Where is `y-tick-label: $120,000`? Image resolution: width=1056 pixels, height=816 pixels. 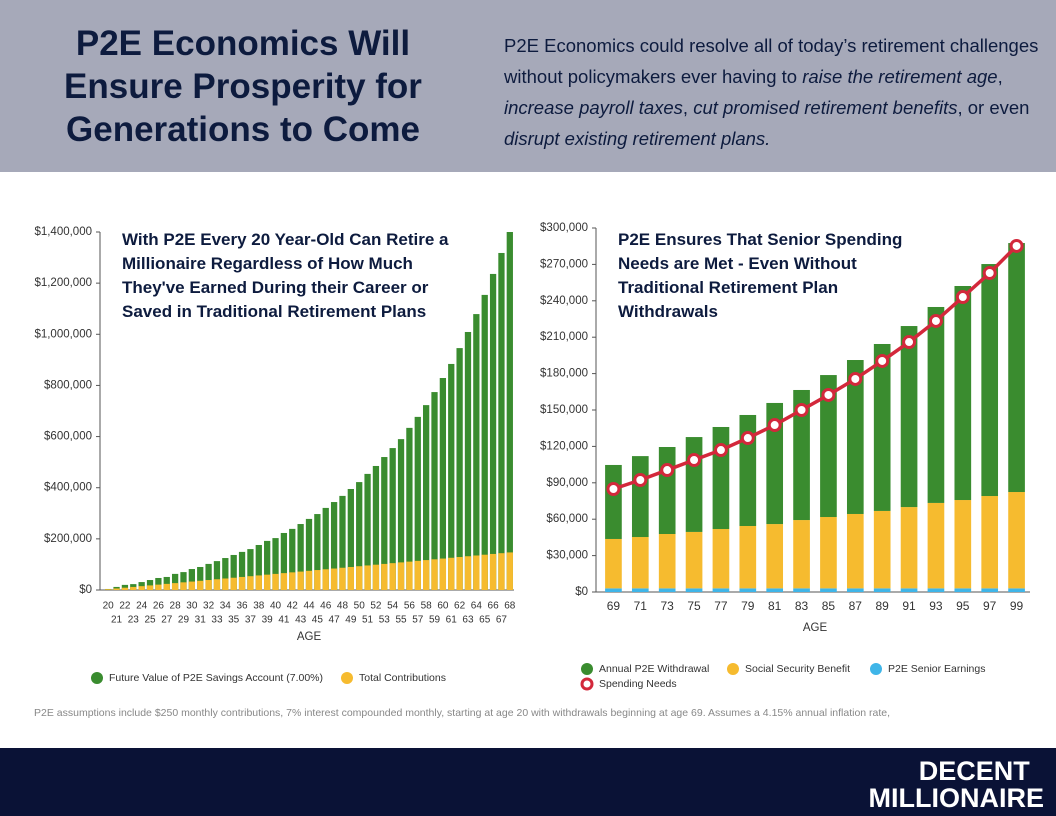 y-tick-label: $120,000 is located at coordinates (564, 446).